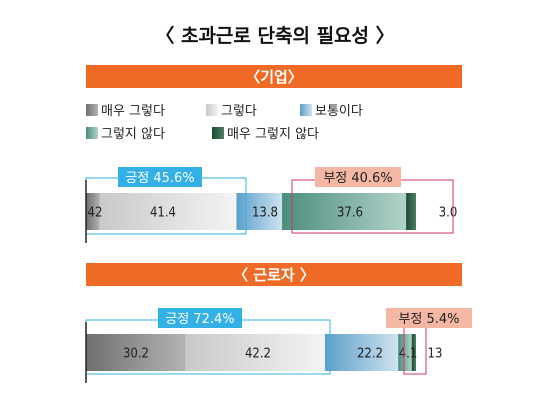  What do you see at coordinates (133, 111) in the screenshot?
I see `legend-label: 매우 그렇다` at bounding box center [133, 111].